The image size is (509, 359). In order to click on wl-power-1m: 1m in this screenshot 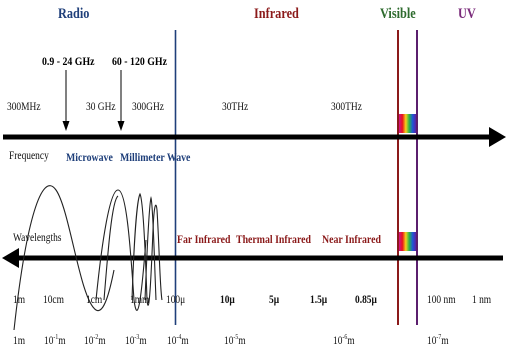, I will do `click(19, 341)`.